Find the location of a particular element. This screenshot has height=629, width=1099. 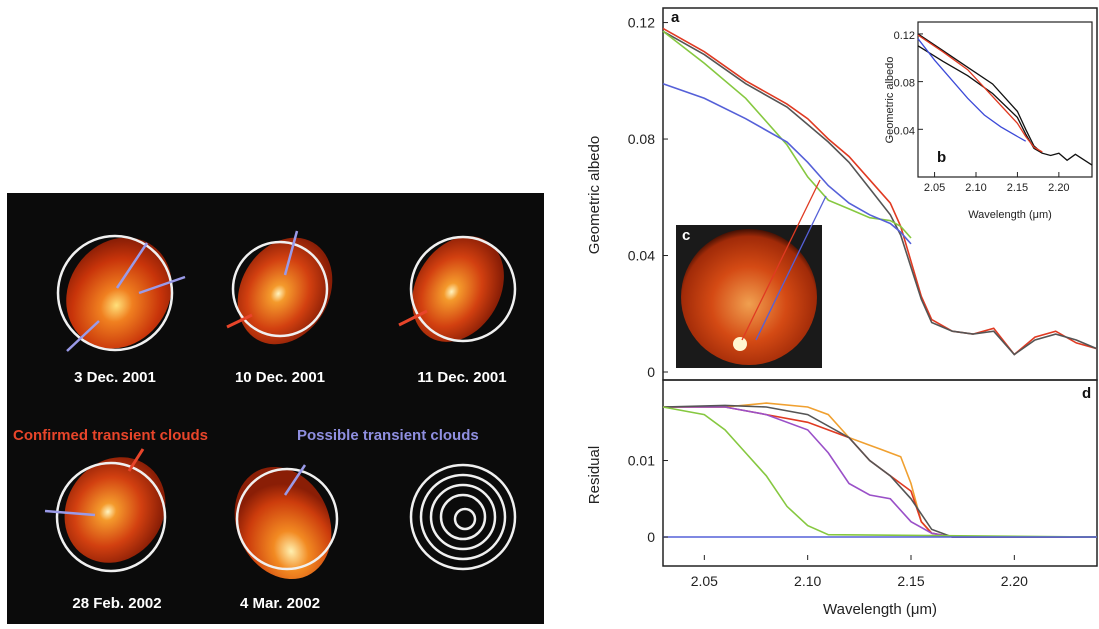

panel-b-inset: 0.04 0.08 0.12 2.05 2.10 2.15 2.20 is located at coordinates (993, 107).